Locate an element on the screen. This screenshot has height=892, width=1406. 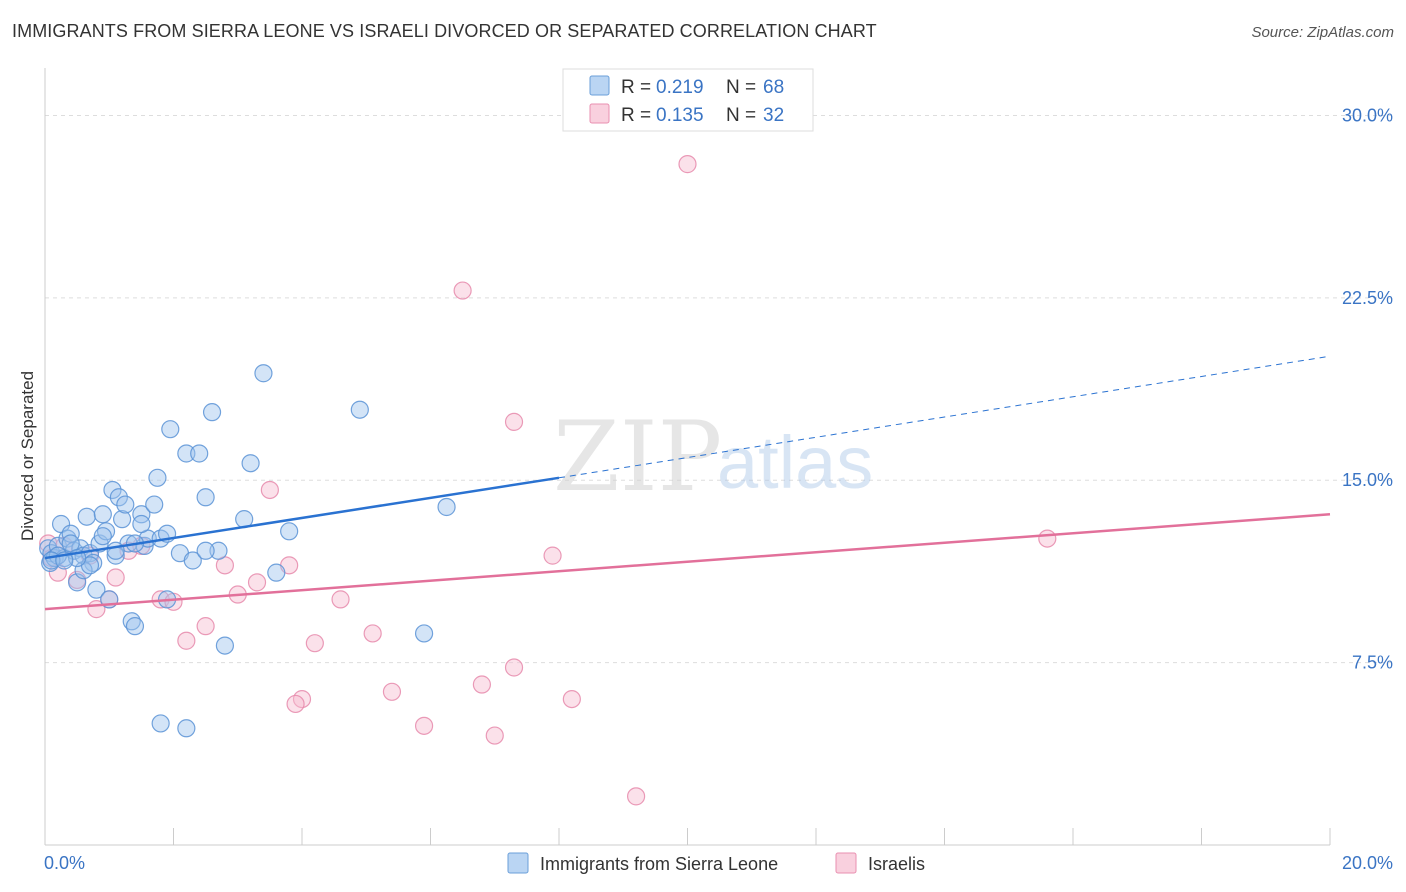
legend-bottom-swatch-pink is located at coordinates (846, 863).